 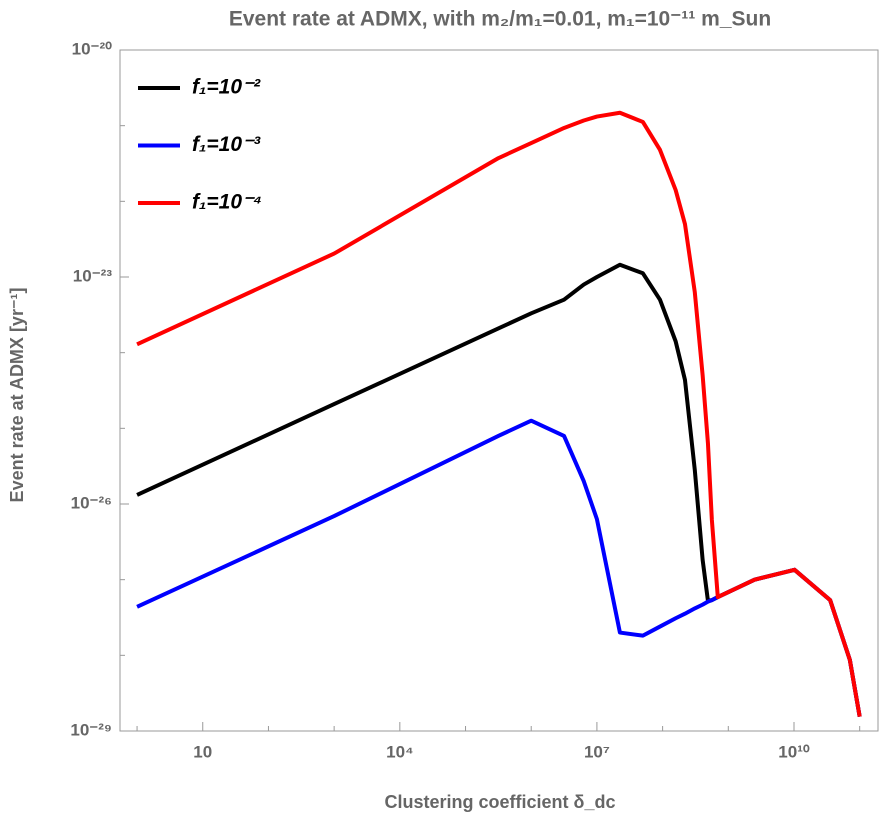 I want to click on y-tick-label: 10⁻²⁰, so click(x=92, y=48).